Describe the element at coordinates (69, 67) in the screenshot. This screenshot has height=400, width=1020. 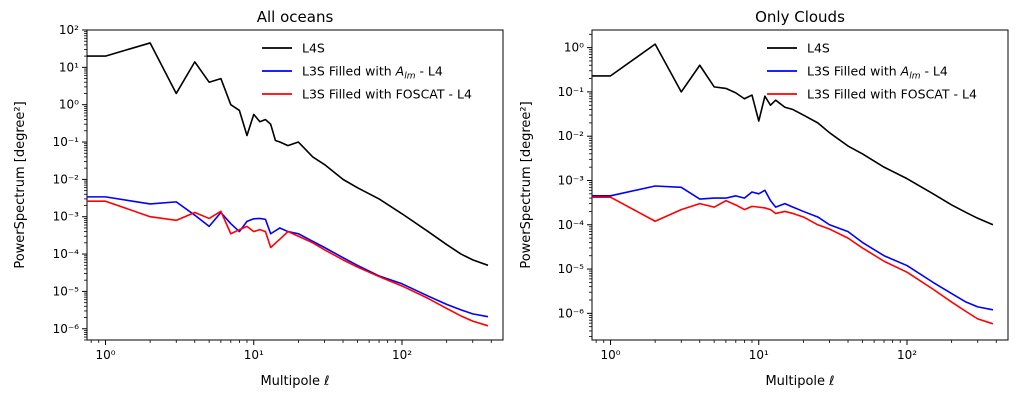
I see `y-tick-label: 10¹` at that location.